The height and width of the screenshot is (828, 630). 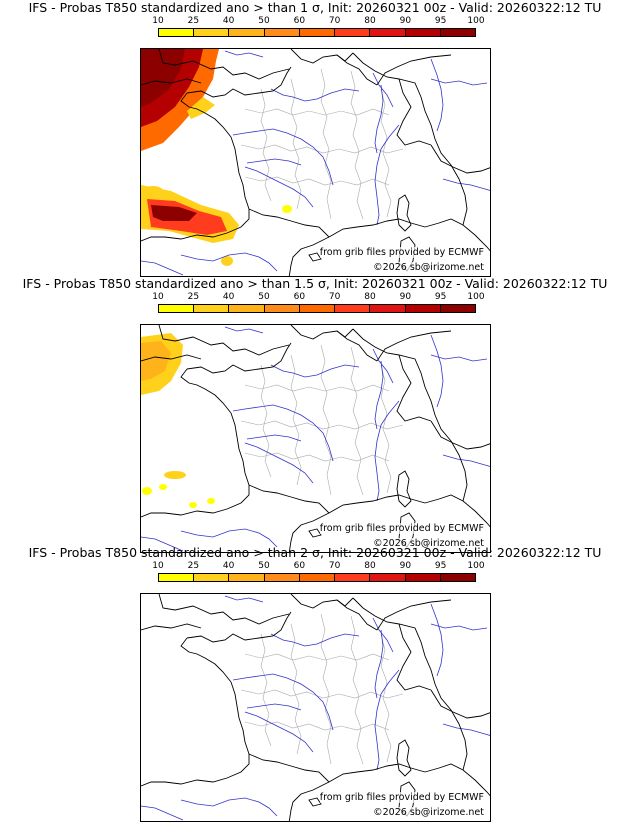 I want to click on coastline-atlantic, so click(x=240, y=718).